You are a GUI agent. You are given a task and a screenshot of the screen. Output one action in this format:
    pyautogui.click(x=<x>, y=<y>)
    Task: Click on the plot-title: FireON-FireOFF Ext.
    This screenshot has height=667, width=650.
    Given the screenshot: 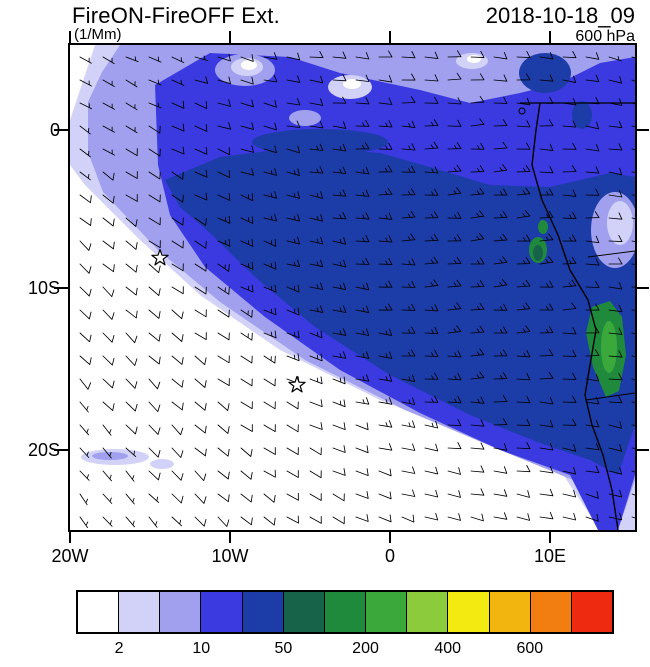 What is the action you would take?
    pyautogui.click(x=176, y=15)
    